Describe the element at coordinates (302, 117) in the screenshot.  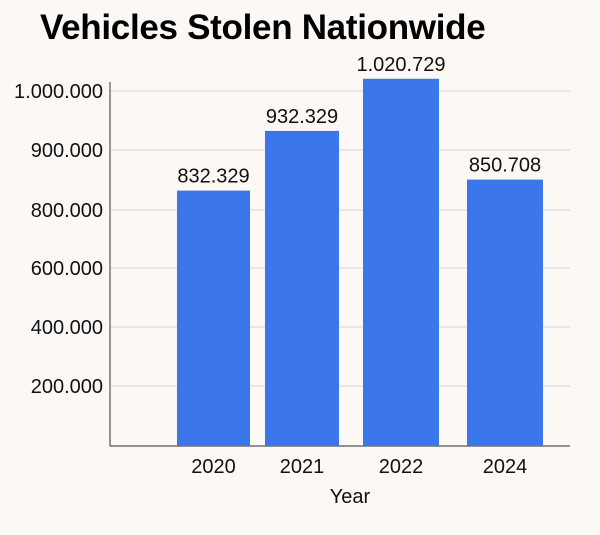
I see `data-label: 932.329` at that location.